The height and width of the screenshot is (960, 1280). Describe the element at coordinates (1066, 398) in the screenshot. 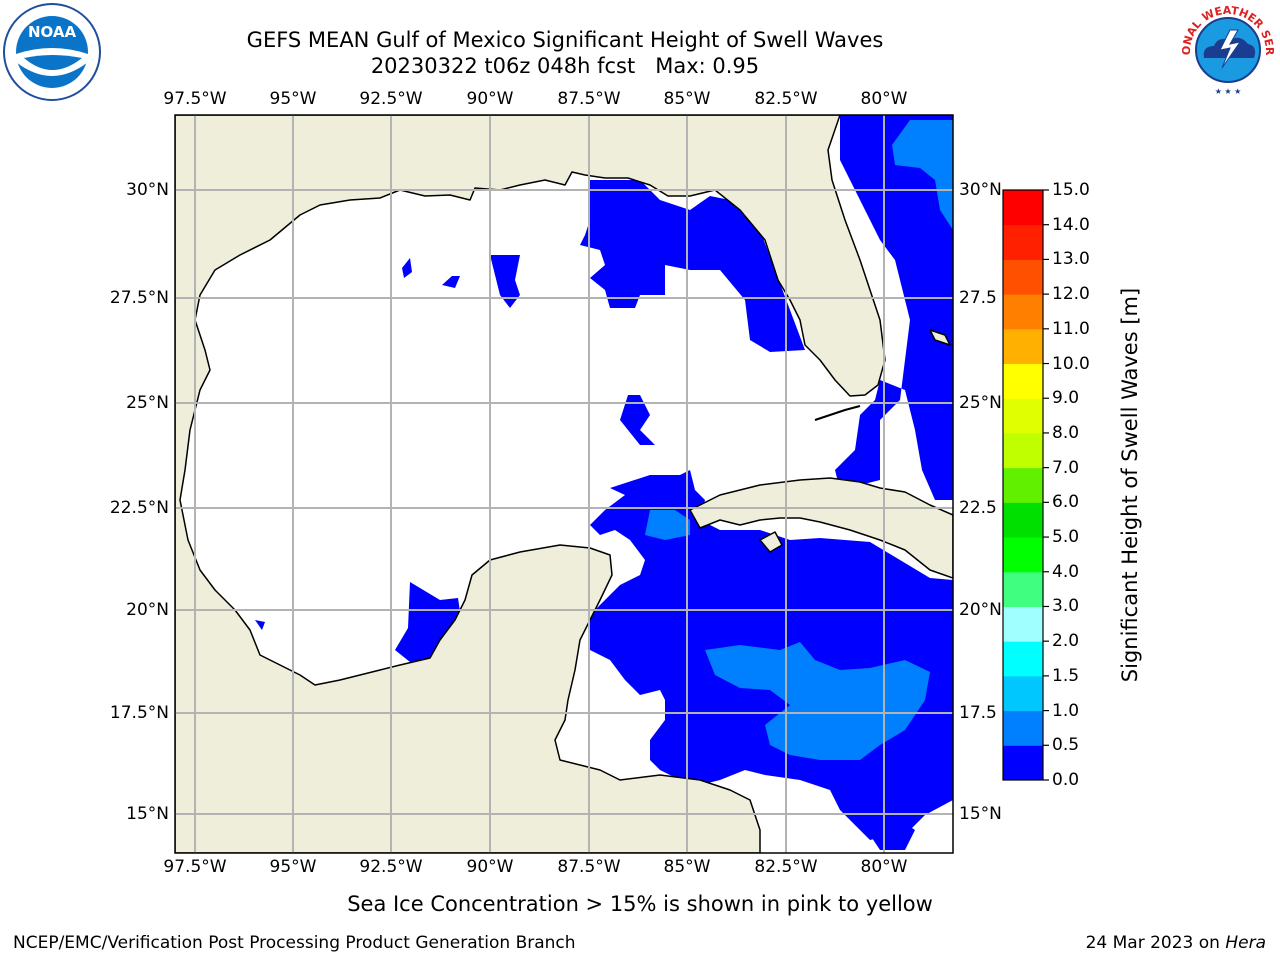

I see `colorbar-tick-label: 9.0` at that location.